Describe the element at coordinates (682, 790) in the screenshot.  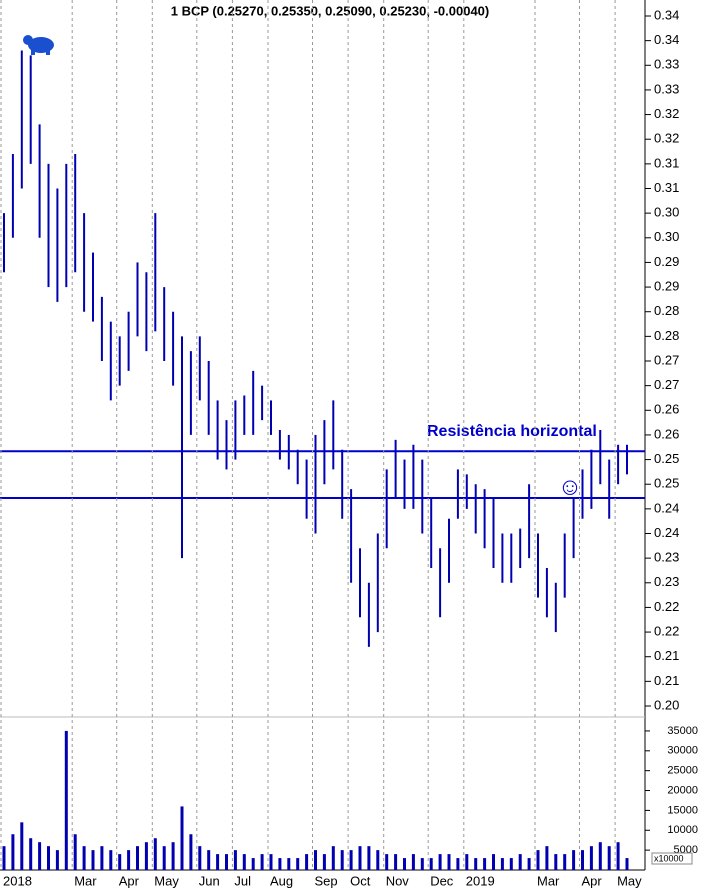
I see `y-tick-label: 20000` at that location.